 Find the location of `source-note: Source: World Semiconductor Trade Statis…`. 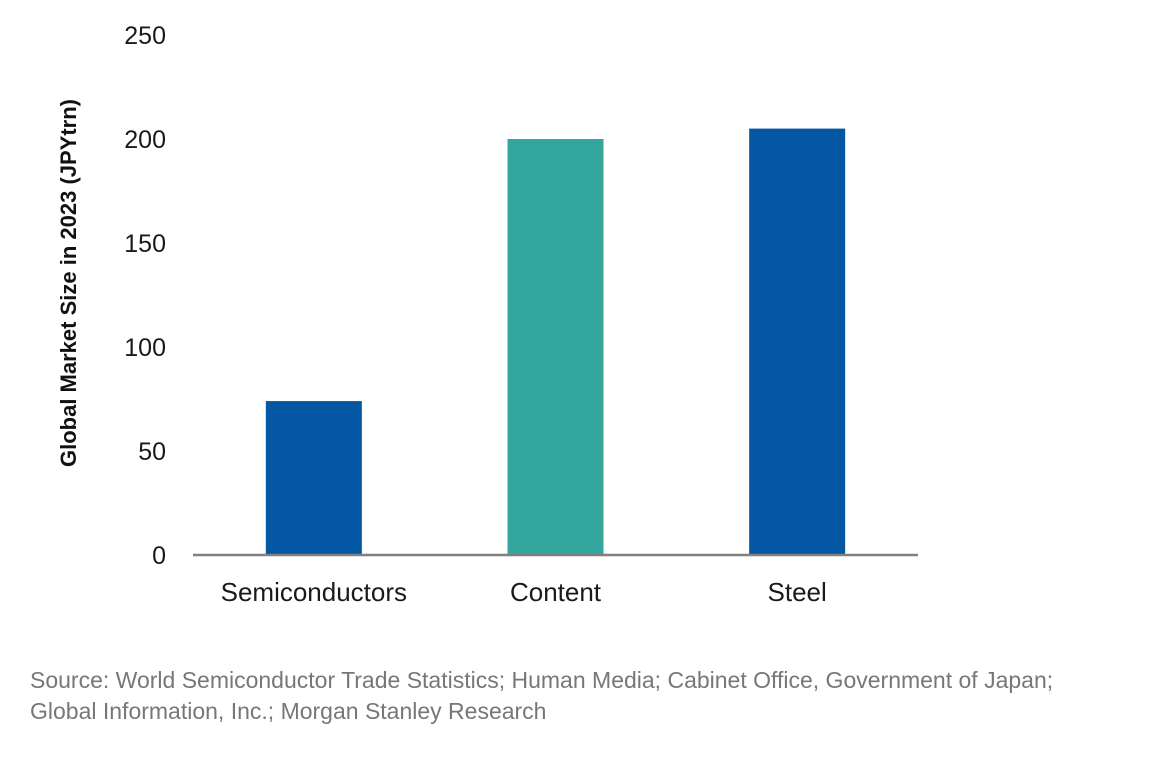

source-note: Source: World Semiconductor Trade Statis… is located at coordinates (580, 696).